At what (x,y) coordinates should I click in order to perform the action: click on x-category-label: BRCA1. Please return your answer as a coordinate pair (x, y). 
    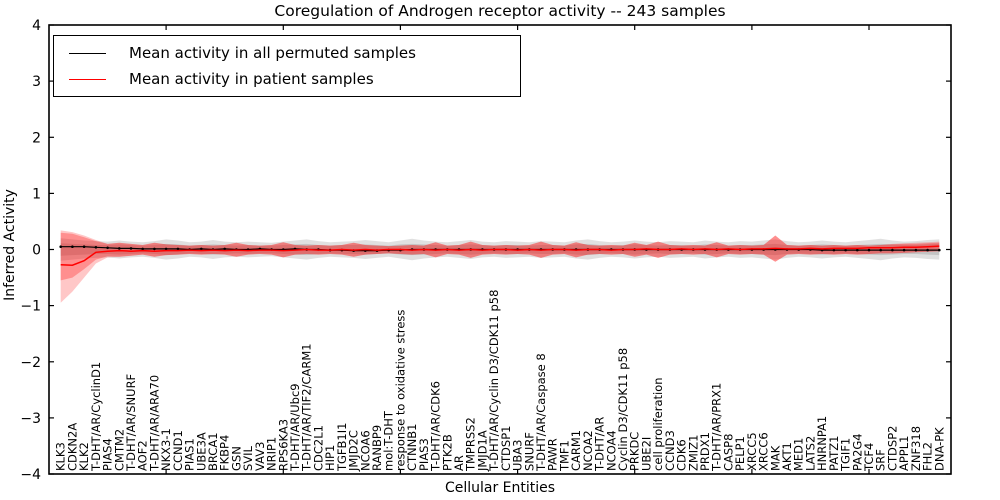
    Looking at the image, I should click on (213, 451).